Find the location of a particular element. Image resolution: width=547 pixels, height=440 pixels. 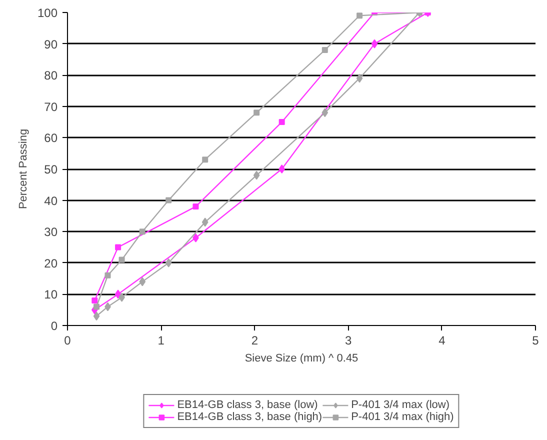

y-tick-label: 10 is located at coordinates (51, 295).